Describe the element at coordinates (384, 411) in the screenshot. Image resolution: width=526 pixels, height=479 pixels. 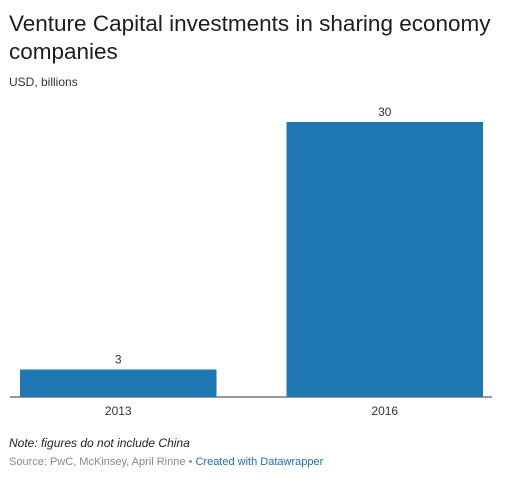
I see `x-tick-label-2016: 2016` at that location.